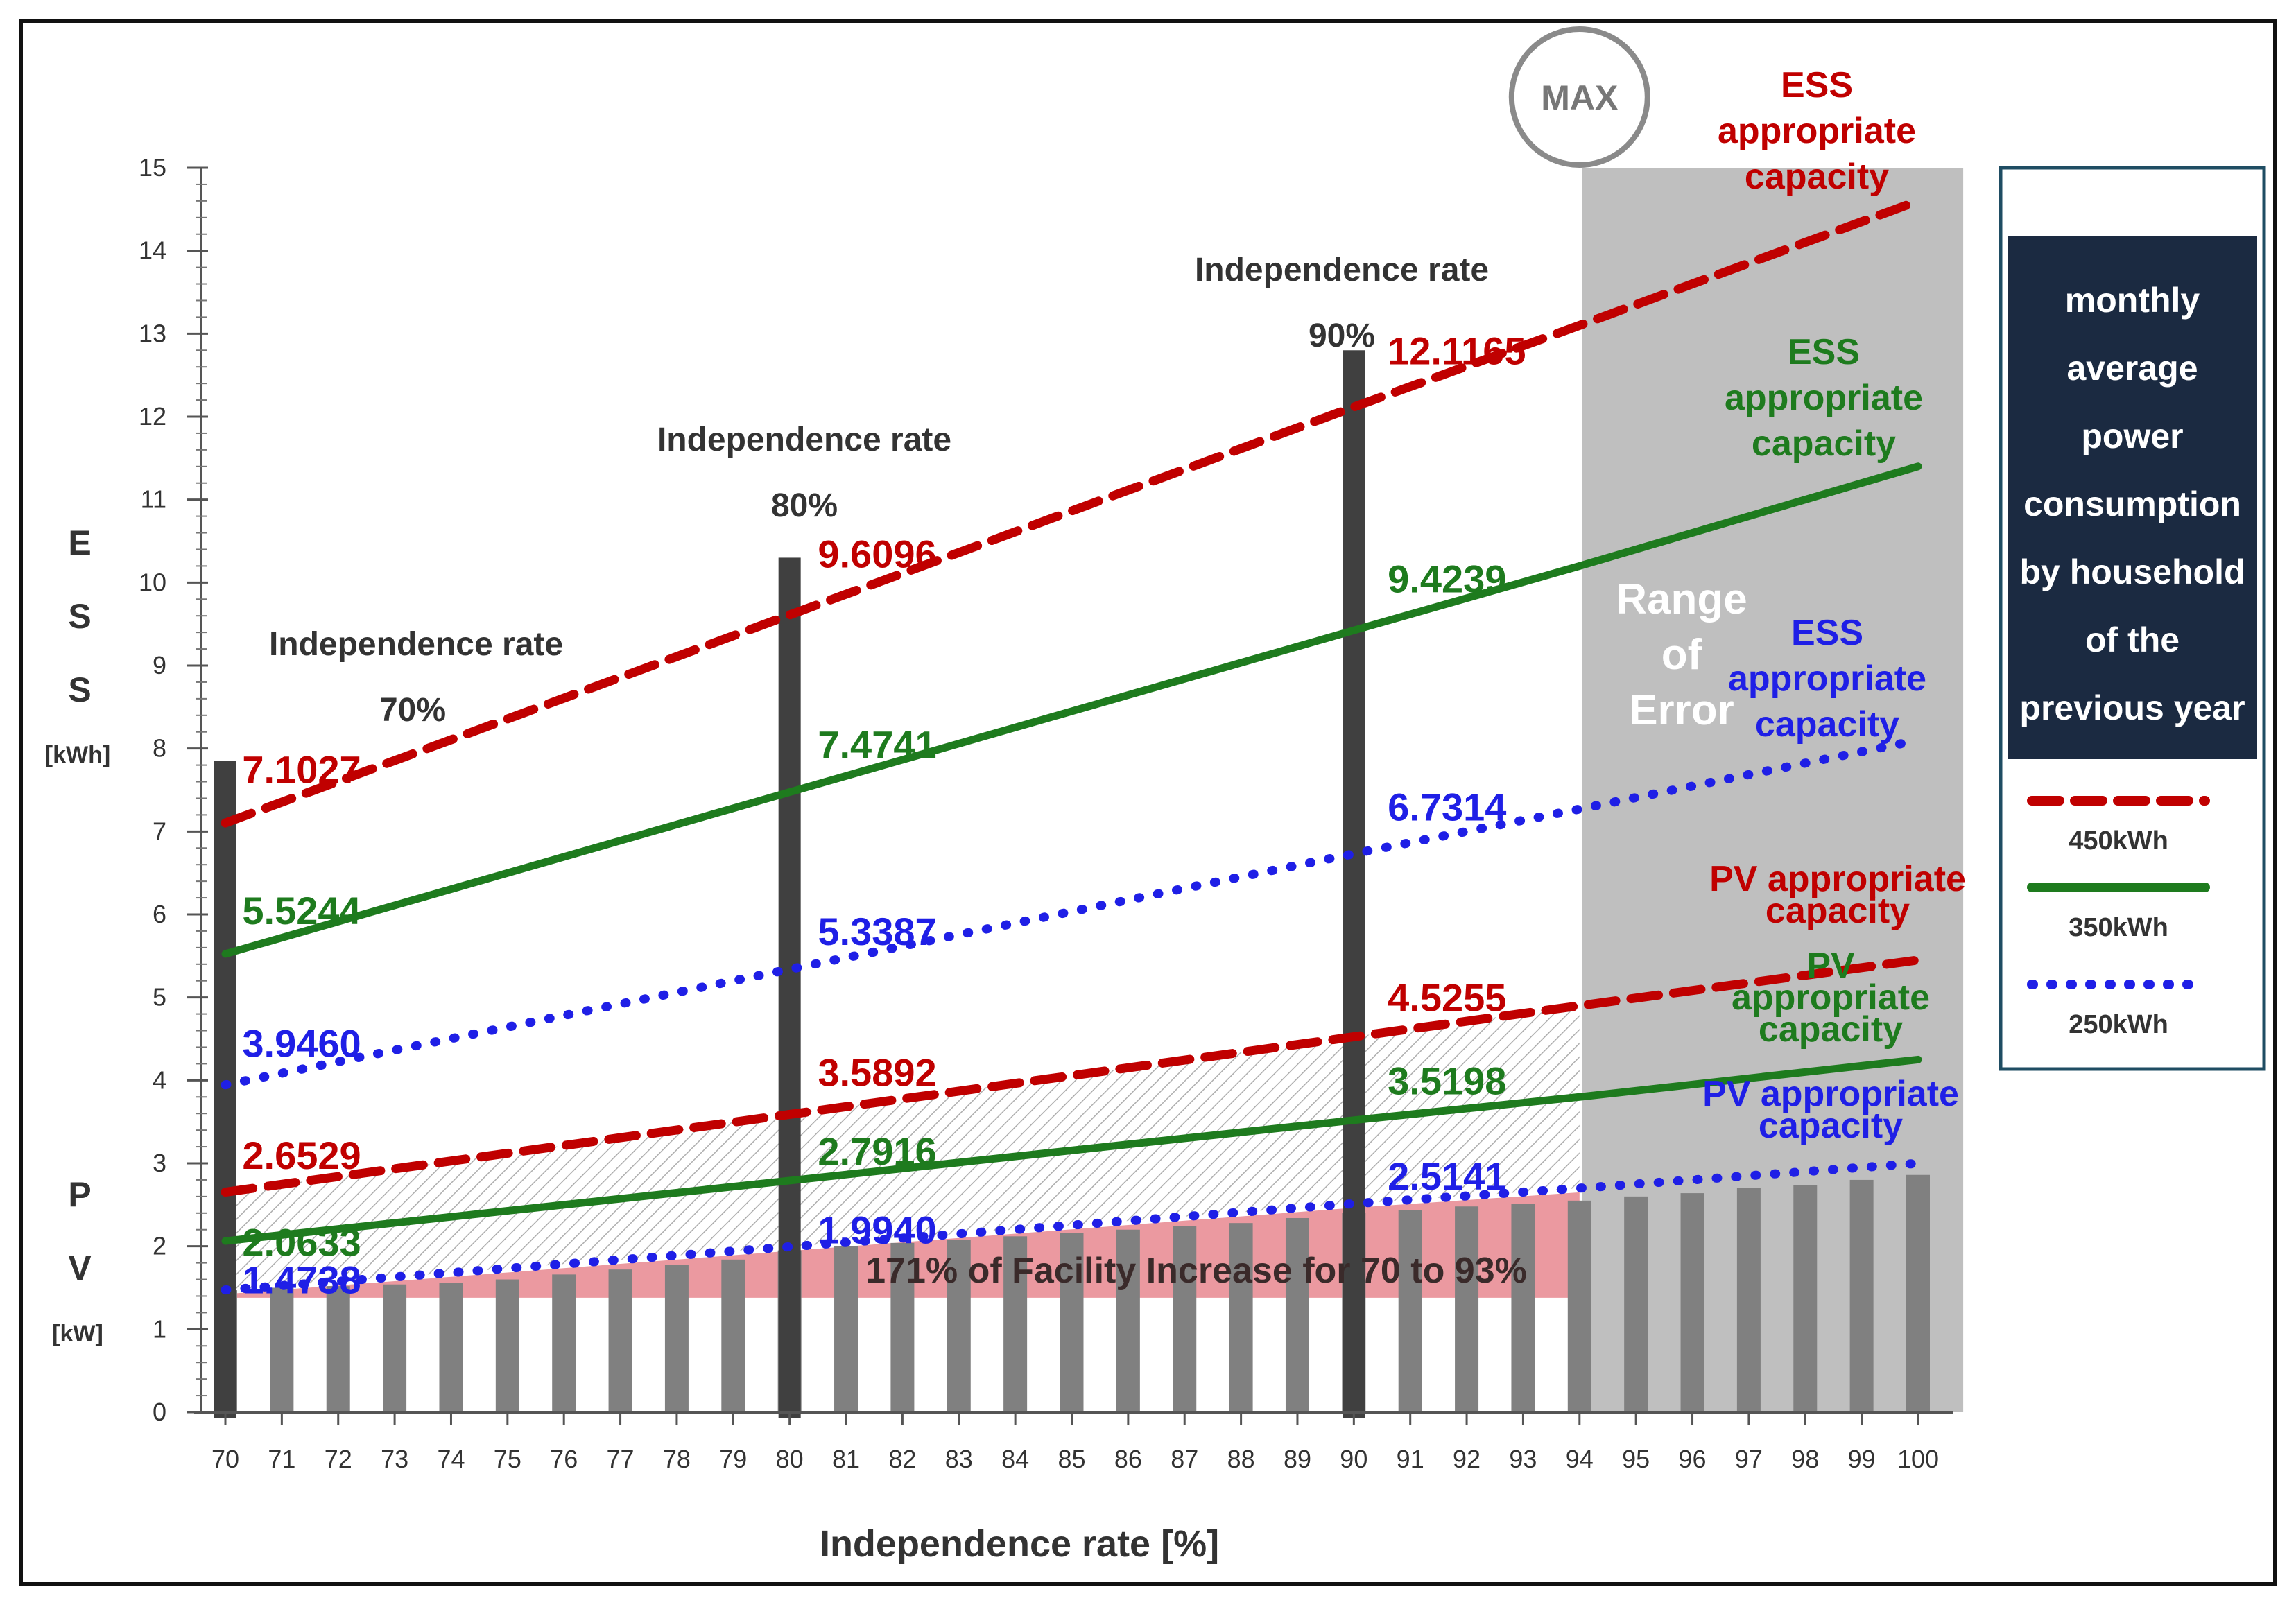 The width and height of the screenshot is (2296, 1607). Describe the element at coordinates (1862, 1459) in the screenshot. I see `x-tick-label-99: 99` at that location.